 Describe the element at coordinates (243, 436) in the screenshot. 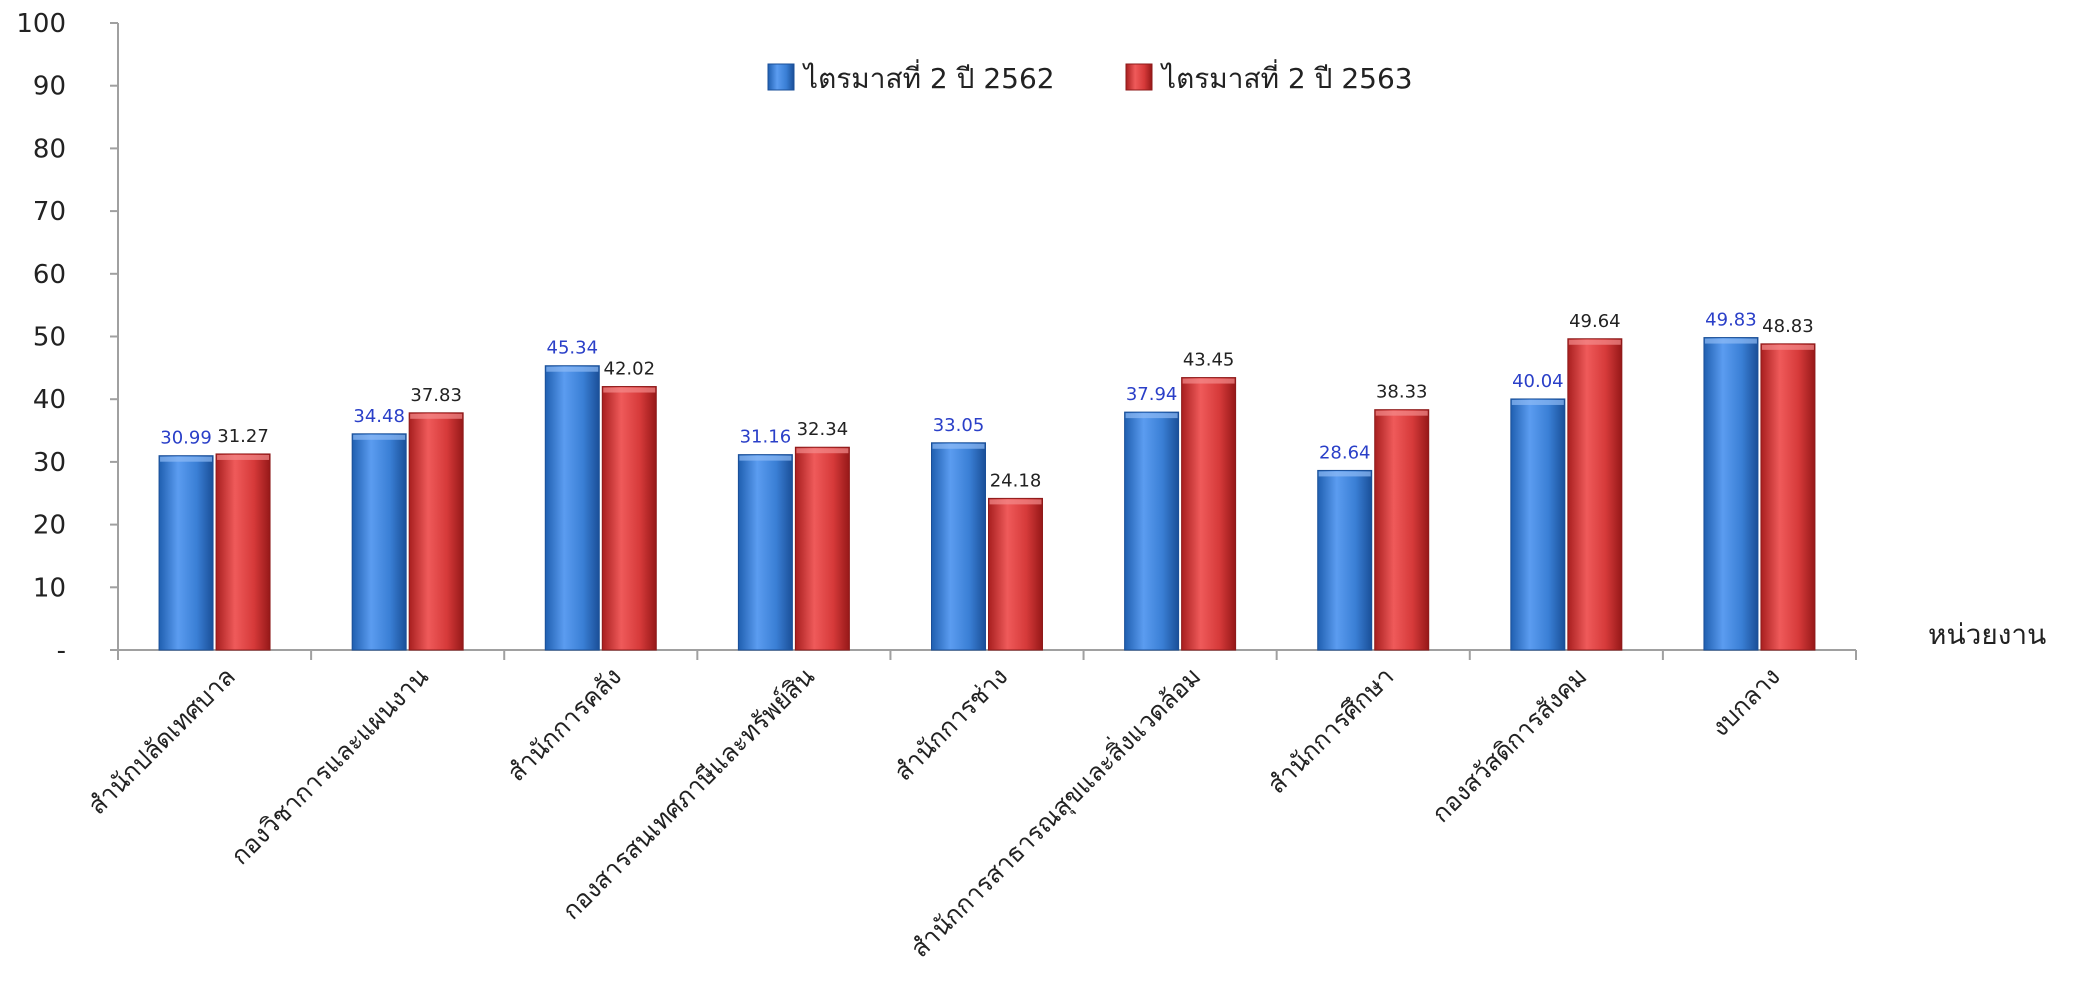

I see `data-label-series2: 31.27` at that location.